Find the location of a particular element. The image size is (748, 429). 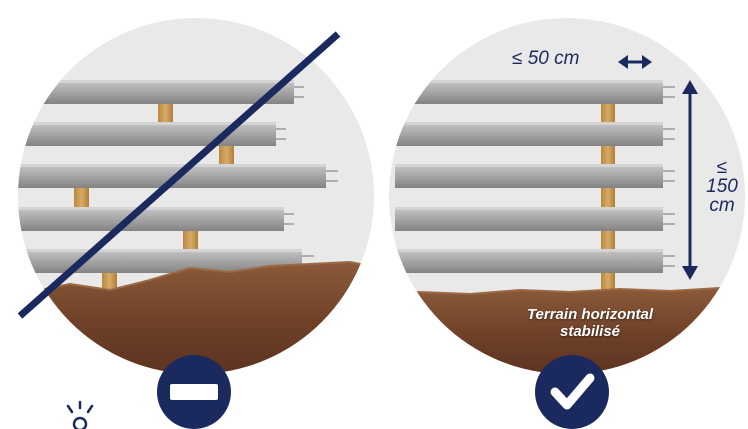

max-height-label: ≤ 150 cm is located at coordinates (722, 186).